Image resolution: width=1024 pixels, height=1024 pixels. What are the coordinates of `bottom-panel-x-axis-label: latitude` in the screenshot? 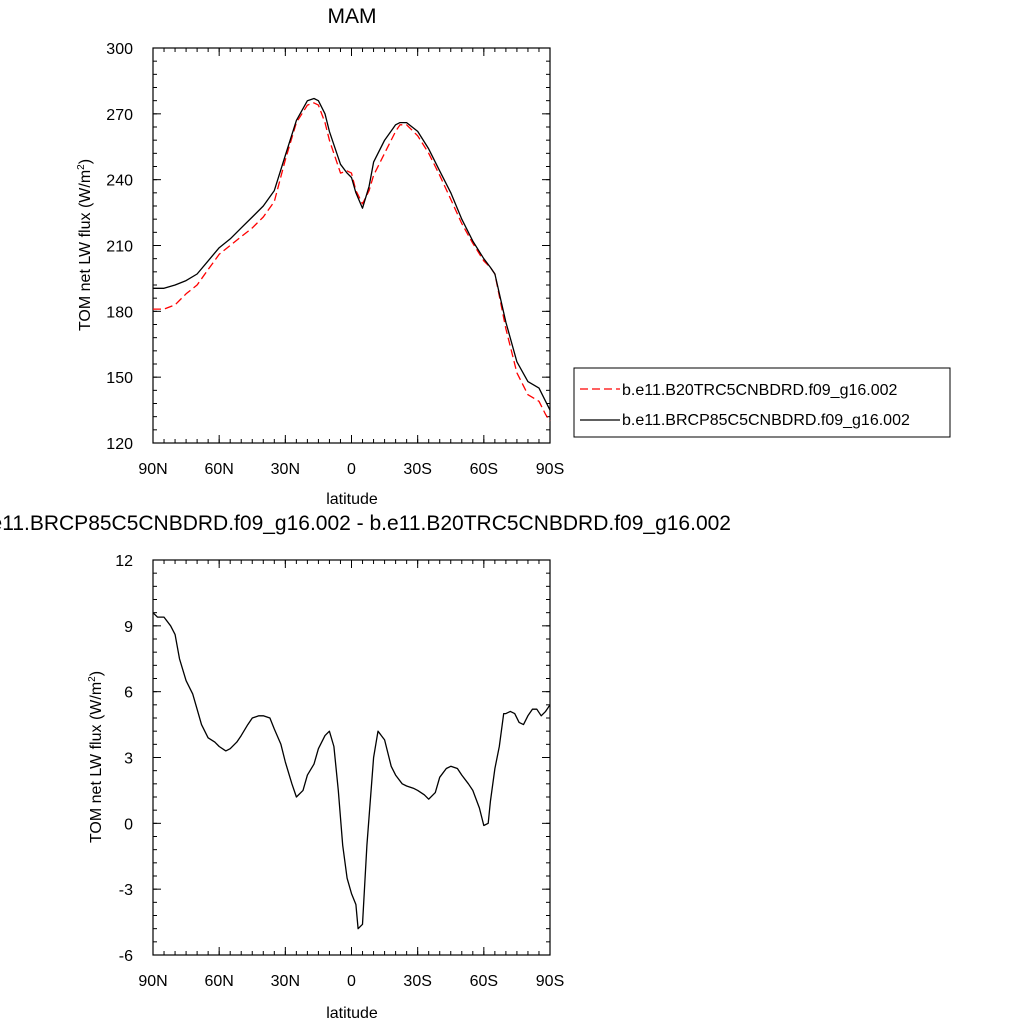 It's located at (352, 1013).